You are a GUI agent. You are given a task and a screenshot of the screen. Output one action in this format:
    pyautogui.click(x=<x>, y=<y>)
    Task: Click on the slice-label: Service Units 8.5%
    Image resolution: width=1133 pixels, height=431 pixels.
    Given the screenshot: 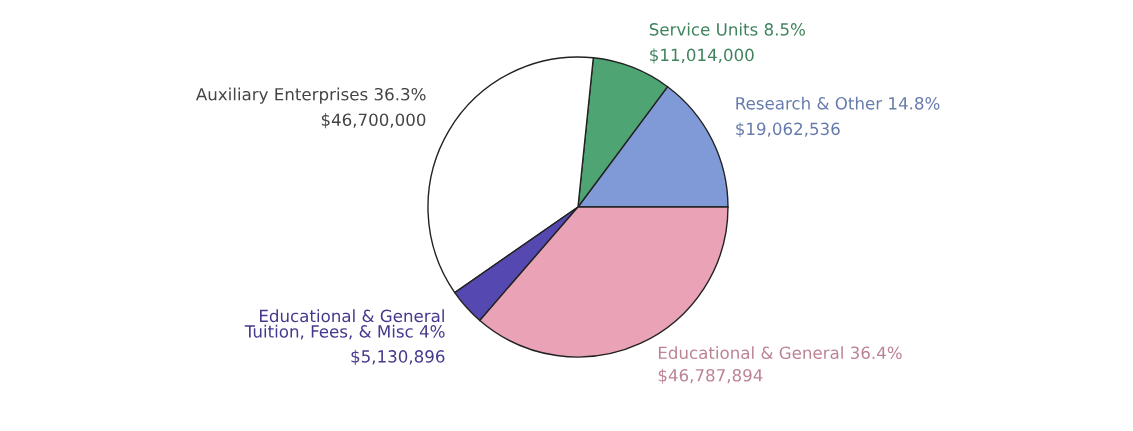 What is the action you would take?
    pyautogui.click(x=727, y=29)
    